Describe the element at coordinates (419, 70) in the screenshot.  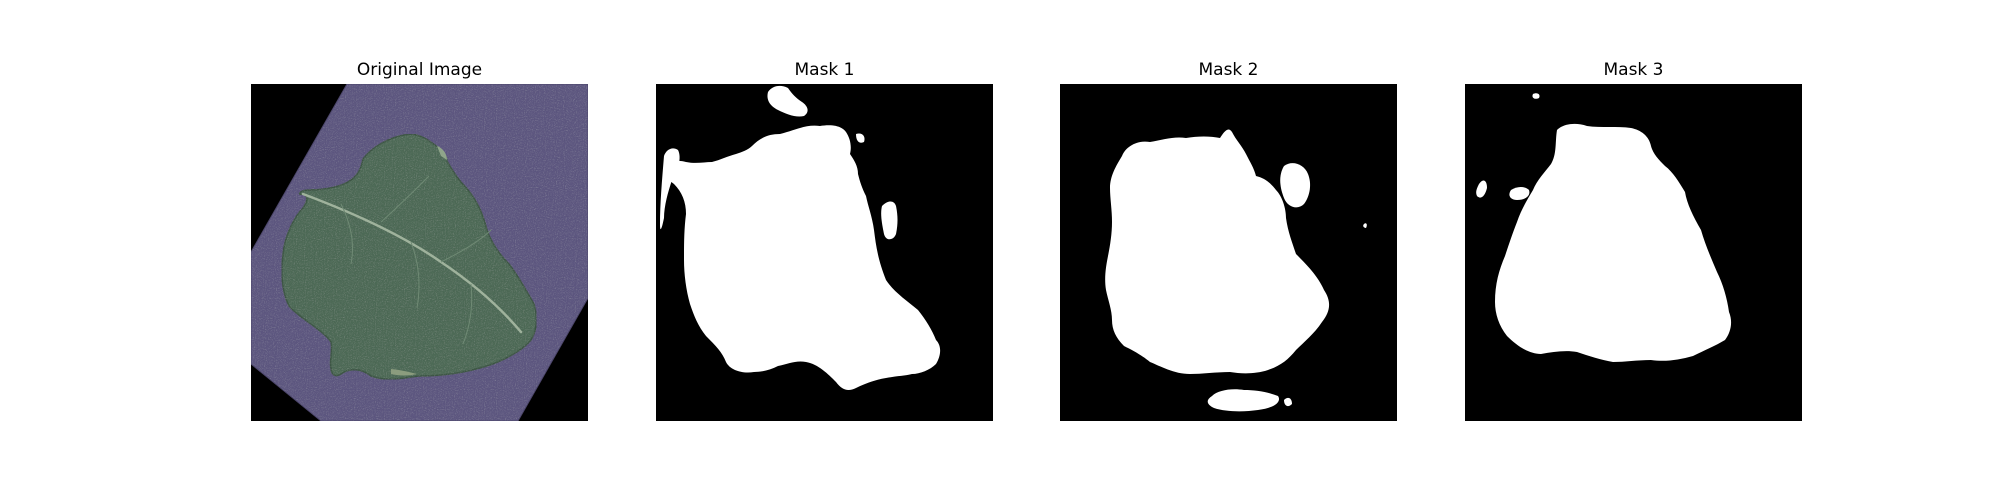
I see `panel-title: Original Image` at that location.